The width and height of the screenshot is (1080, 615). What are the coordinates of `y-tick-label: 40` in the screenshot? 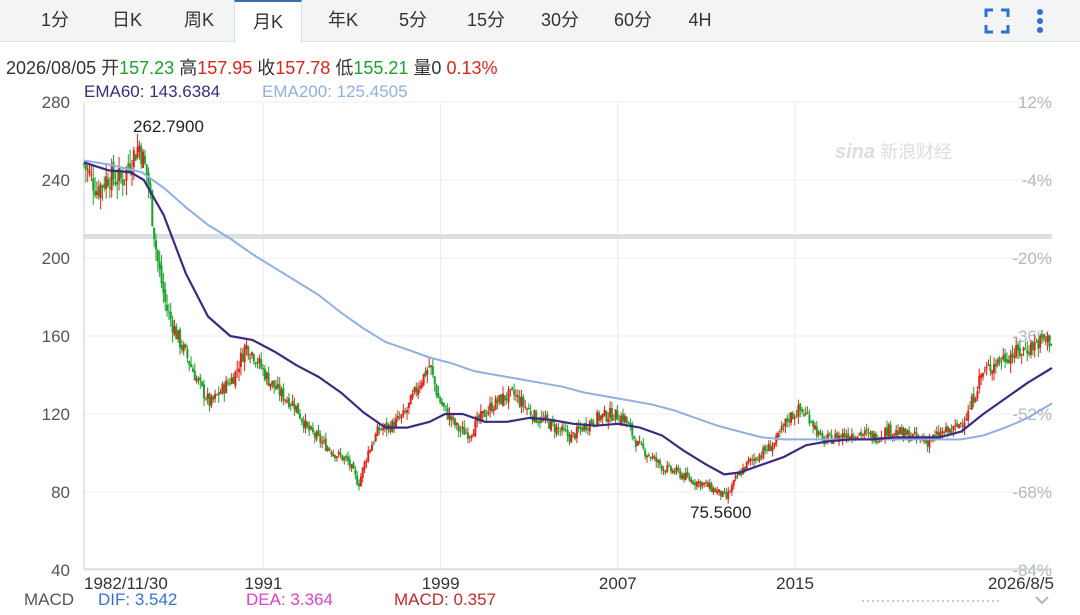 It's located at (60, 570).